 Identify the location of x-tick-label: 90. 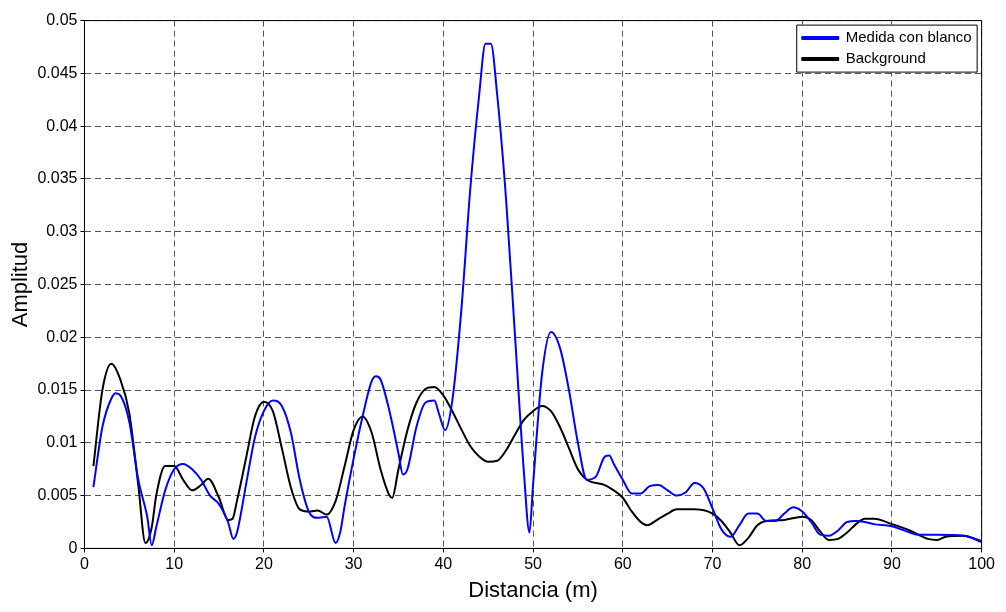
(892, 564).